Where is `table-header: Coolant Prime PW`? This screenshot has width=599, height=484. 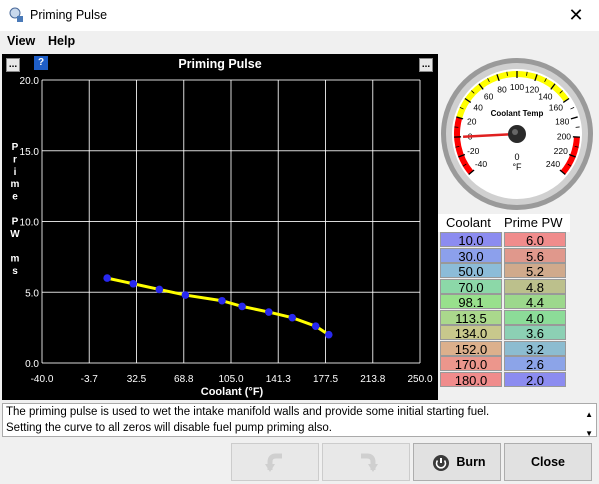 table-header: Coolant Prime PW is located at coordinates (504, 223).